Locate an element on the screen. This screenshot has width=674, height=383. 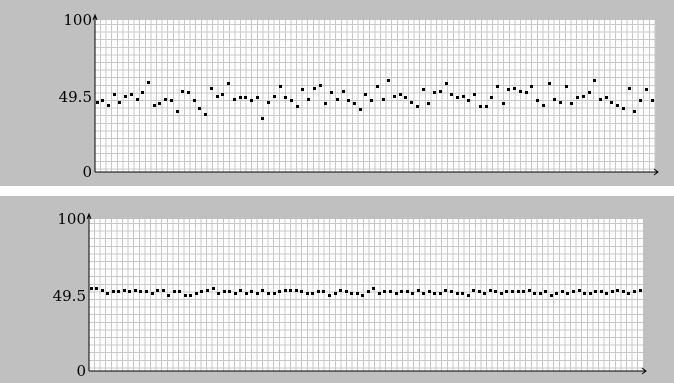
y-tick-label: 100 is located at coordinates (77, 20).